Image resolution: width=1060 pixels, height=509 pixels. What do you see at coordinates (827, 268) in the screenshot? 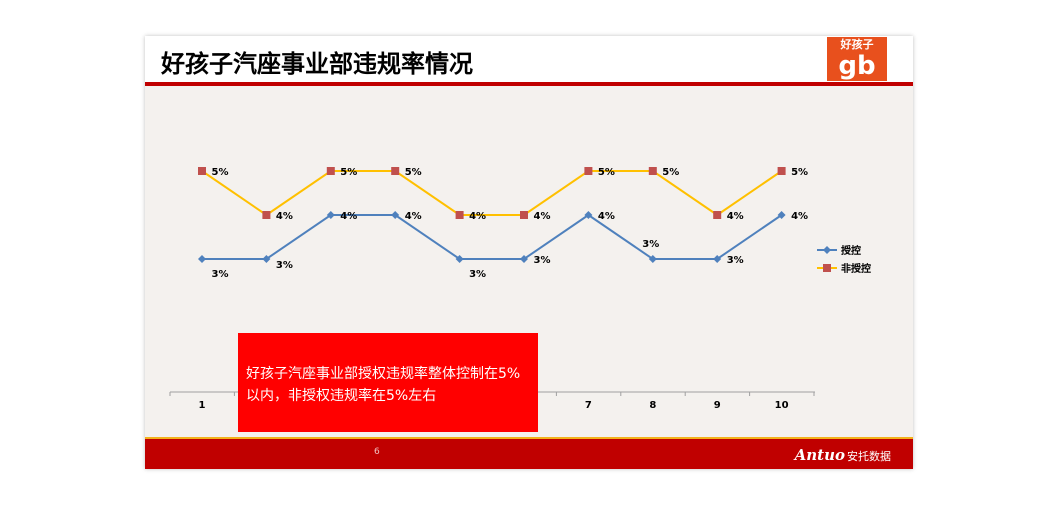
I see `legend-marker-square` at bounding box center [827, 268].